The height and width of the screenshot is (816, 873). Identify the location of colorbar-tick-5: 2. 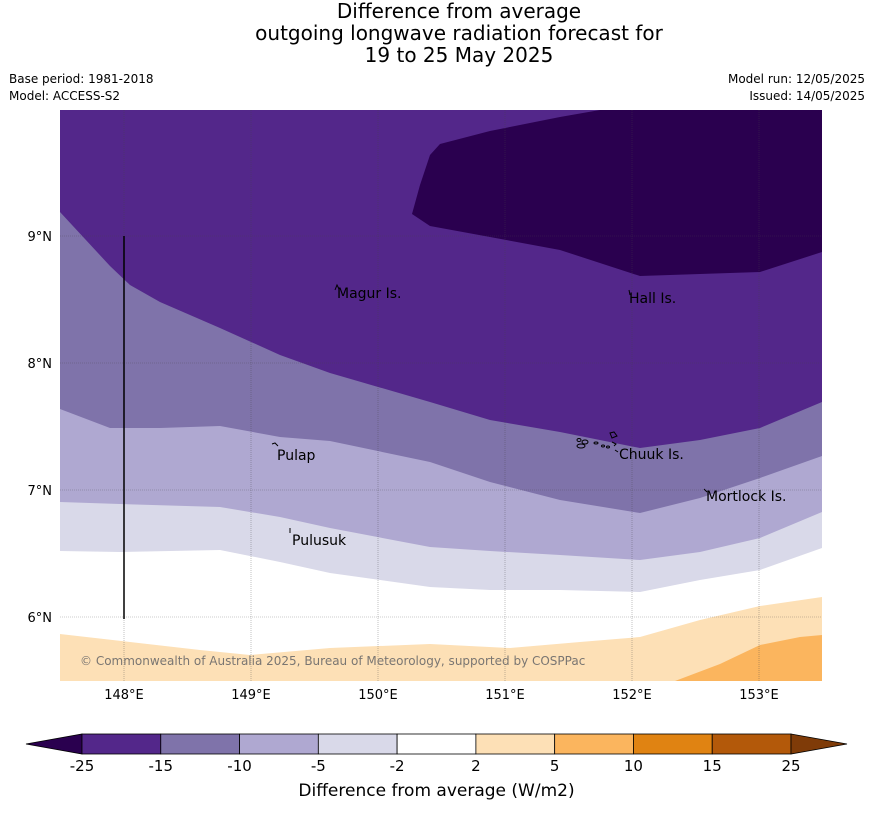
(476, 766).